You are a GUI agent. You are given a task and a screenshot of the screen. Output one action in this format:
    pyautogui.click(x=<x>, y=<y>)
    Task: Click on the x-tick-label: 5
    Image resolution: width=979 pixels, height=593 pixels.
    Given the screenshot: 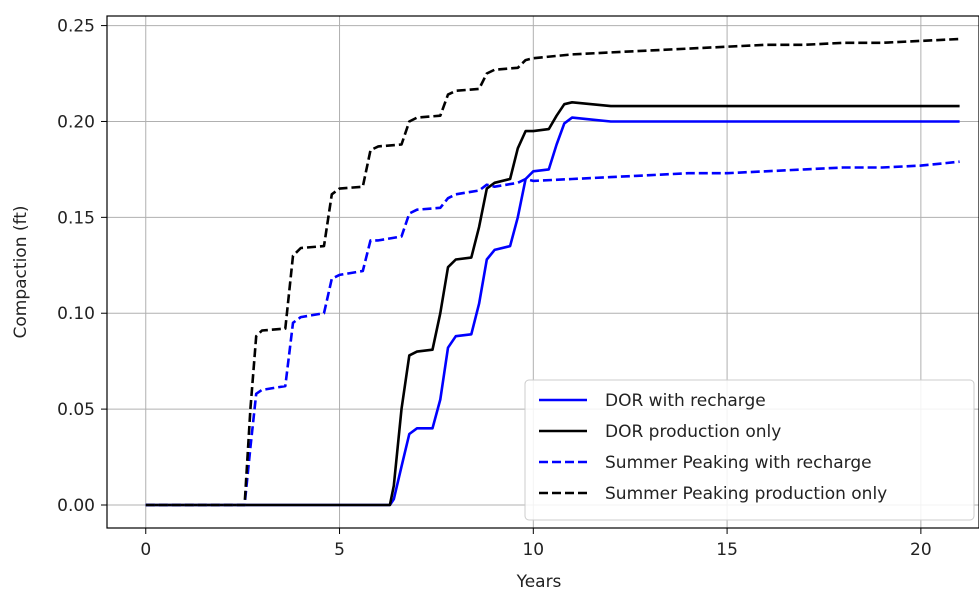 What is the action you would take?
    pyautogui.click(x=339, y=550)
    